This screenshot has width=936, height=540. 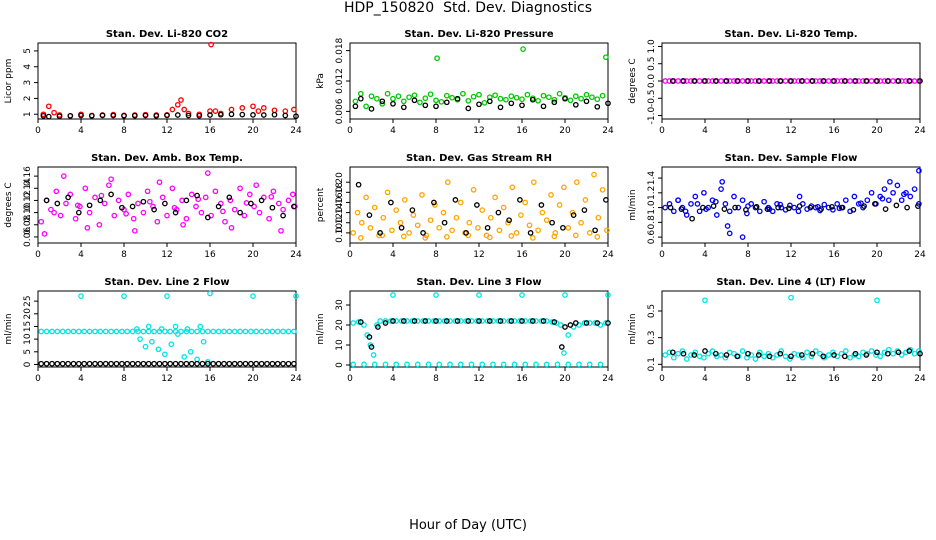 I want to click on y-tick-label: 0.012, so click(x=340, y=81).